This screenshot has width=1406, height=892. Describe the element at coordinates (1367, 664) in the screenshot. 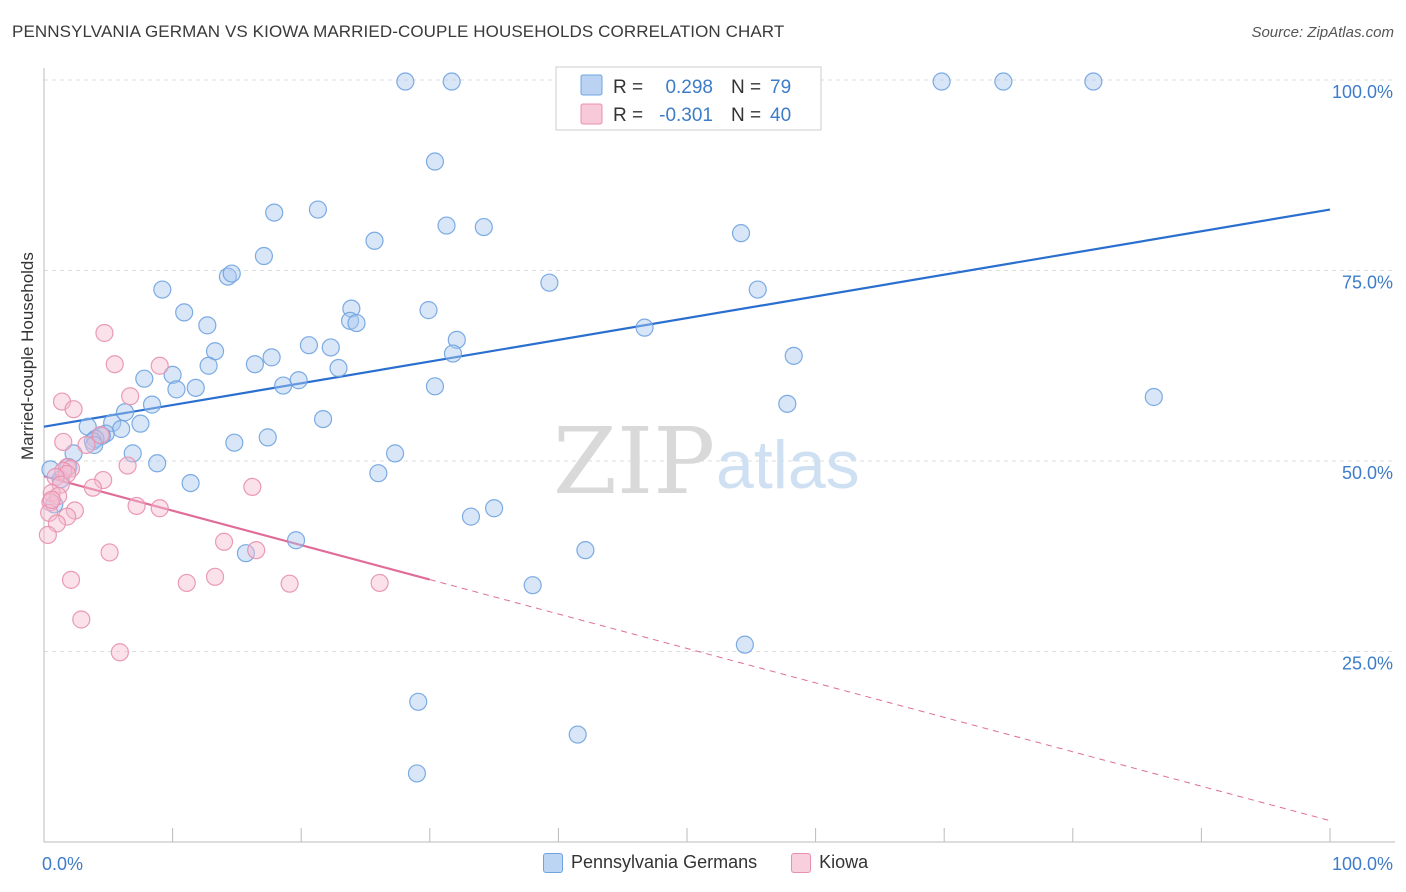

I see `y-tick-label: 25.0%` at that location.